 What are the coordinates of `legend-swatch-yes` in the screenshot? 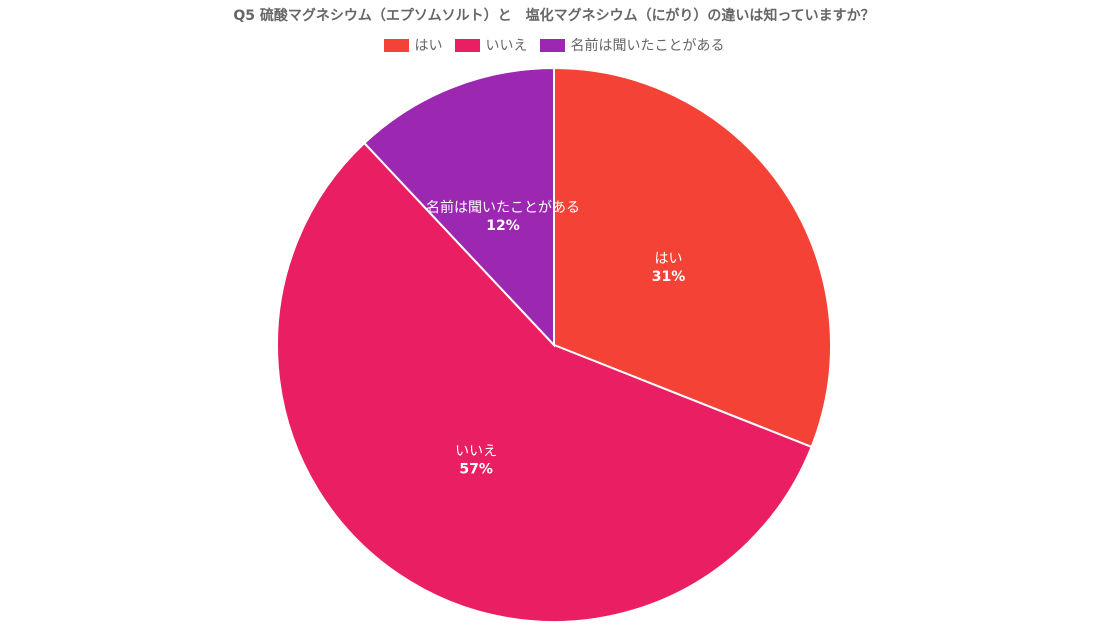 It's located at (396, 45).